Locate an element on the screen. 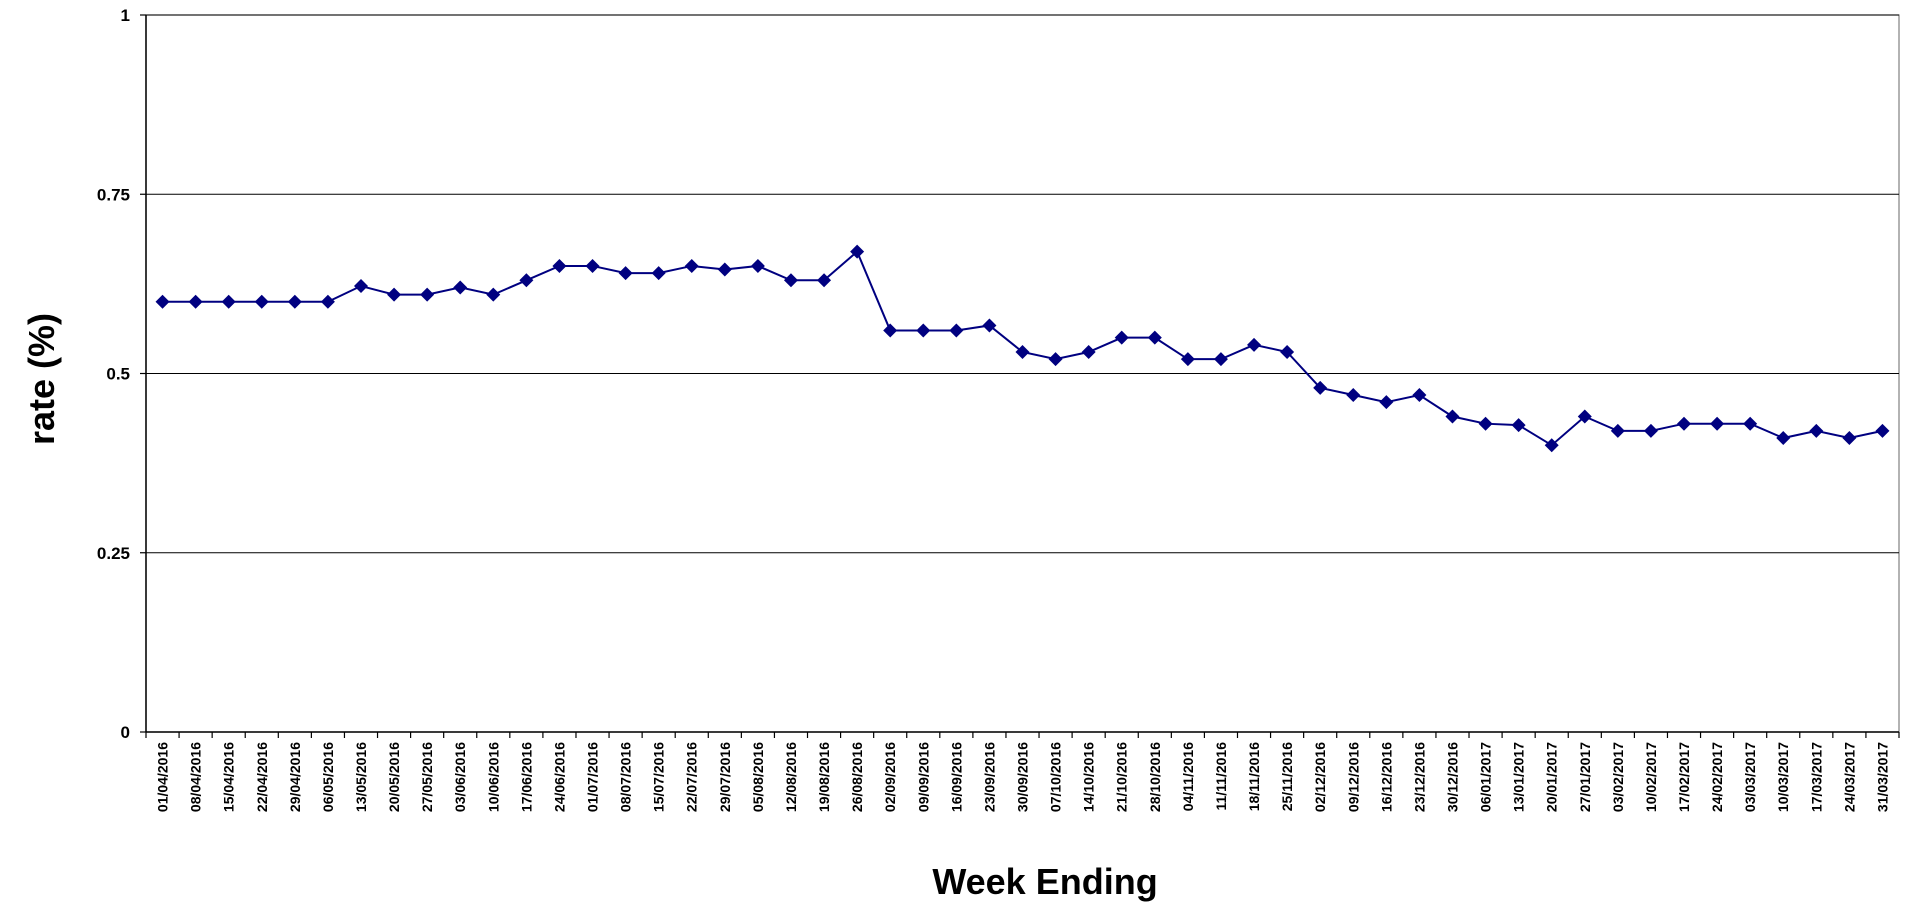 The height and width of the screenshot is (904, 1906). x-tick-label: 05/08/2016 is located at coordinates (758, 777).